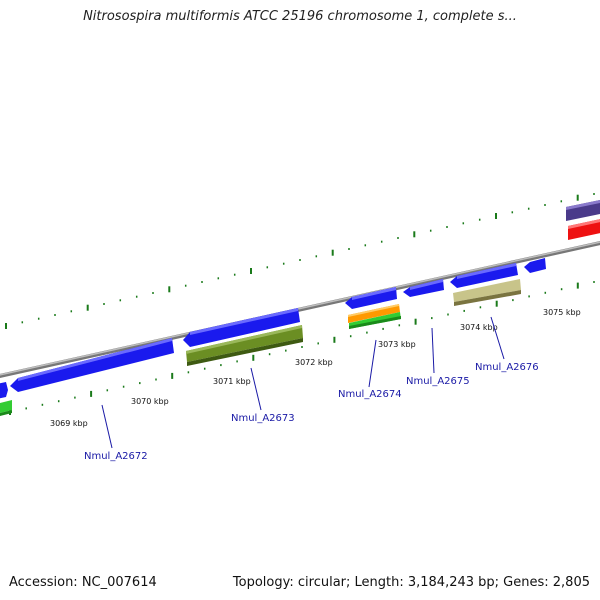 The image size is (600, 600). What do you see at coordinates (562, 312) in the screenshot?
I see `kbp-label: 3075 kbp` at bounding box center [562, 312].